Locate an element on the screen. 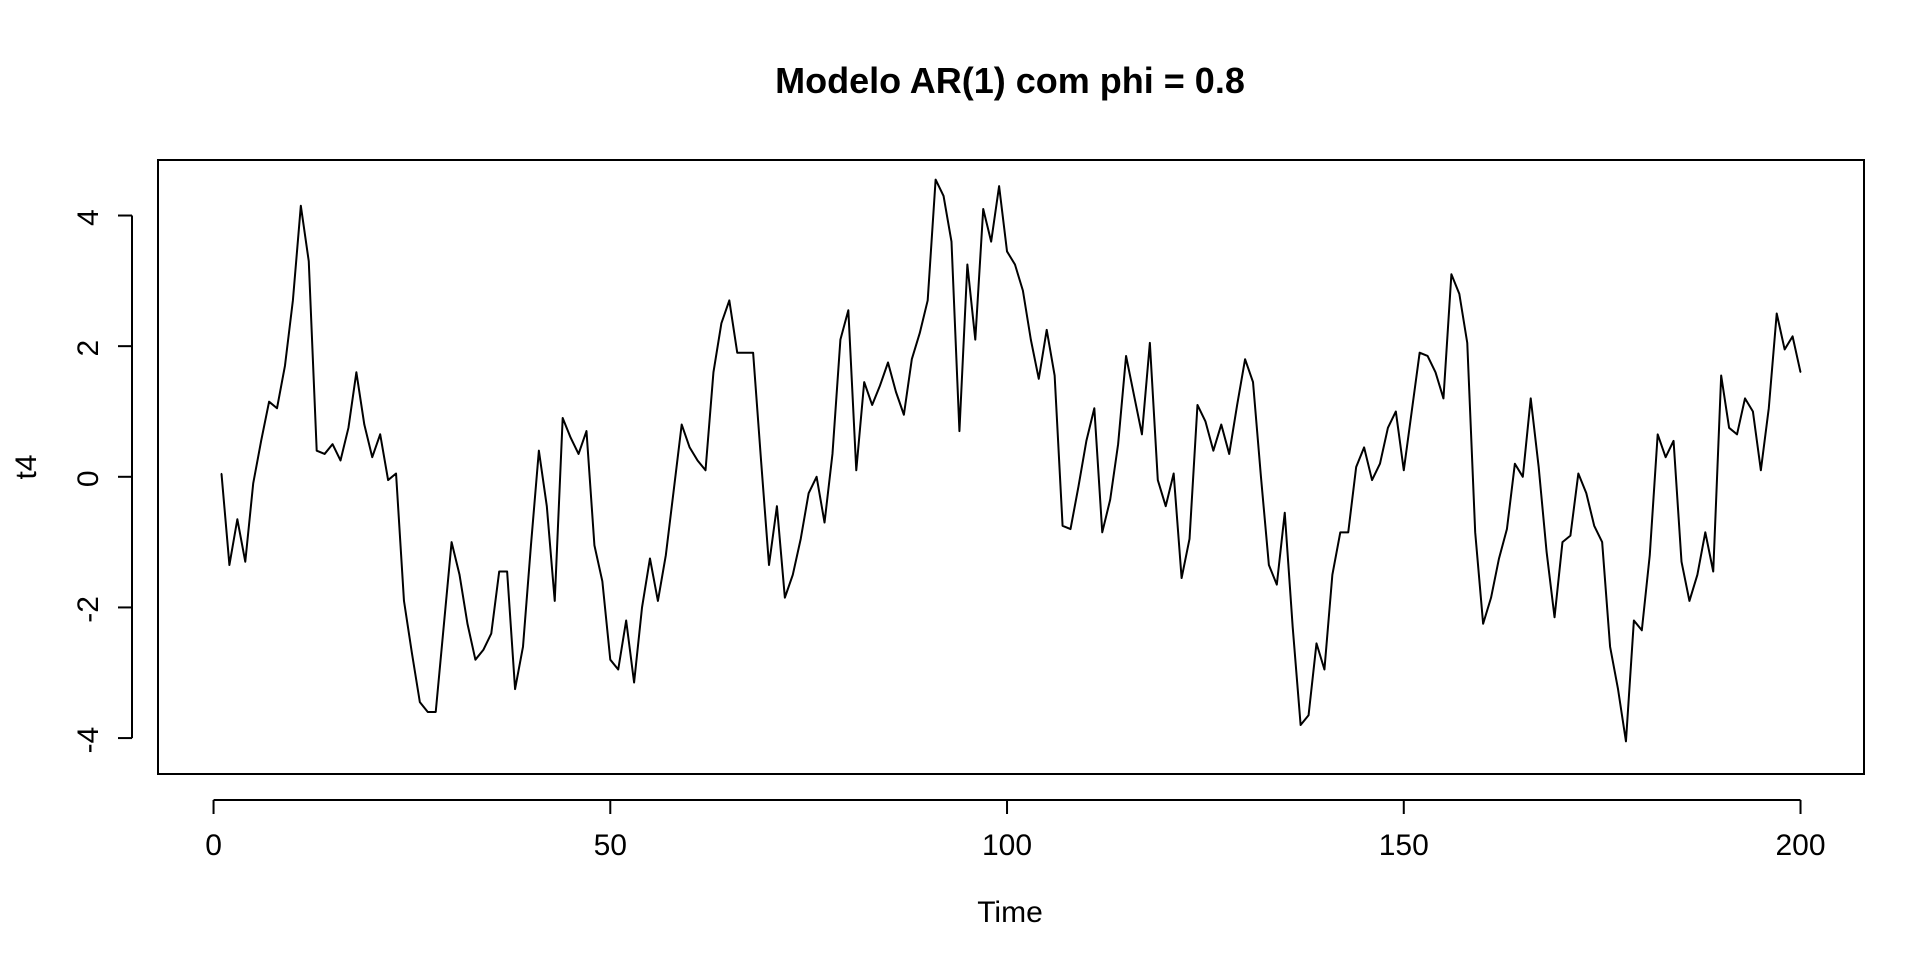 The height and width of the screenshot is (960, 1920). x-tick-label: 50 is located at coordinates (610, 845).